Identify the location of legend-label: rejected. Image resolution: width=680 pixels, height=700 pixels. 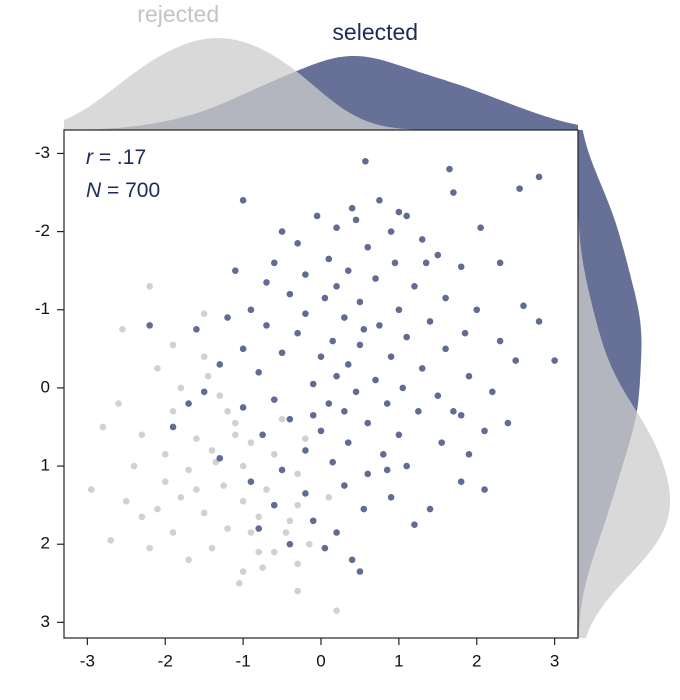
(178, 14).